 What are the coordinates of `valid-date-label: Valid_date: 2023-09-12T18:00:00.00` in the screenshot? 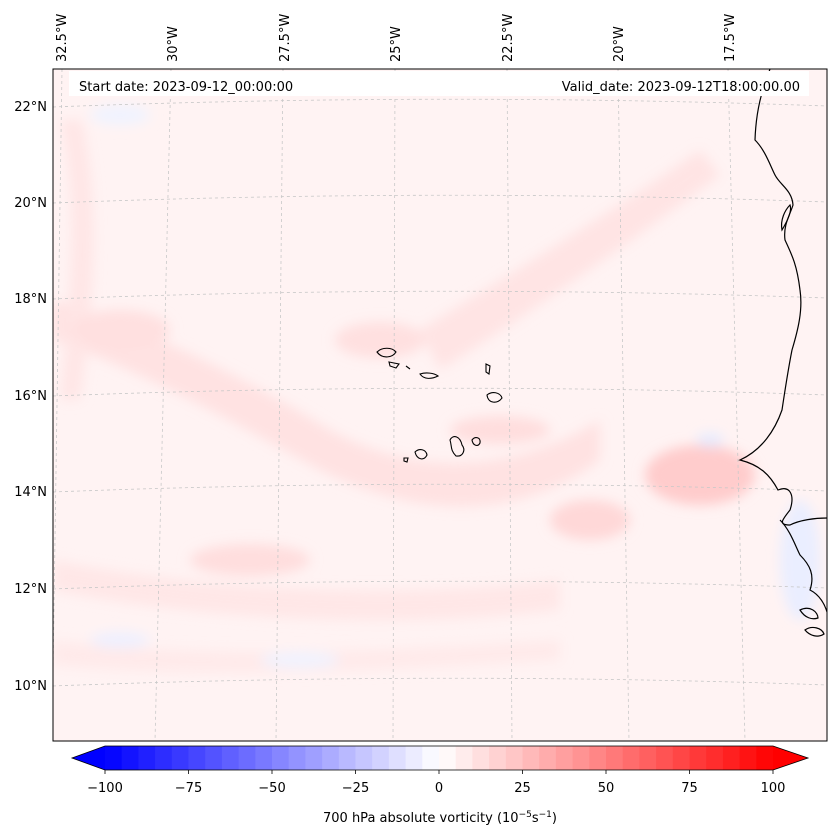 It's located at (681, 87).